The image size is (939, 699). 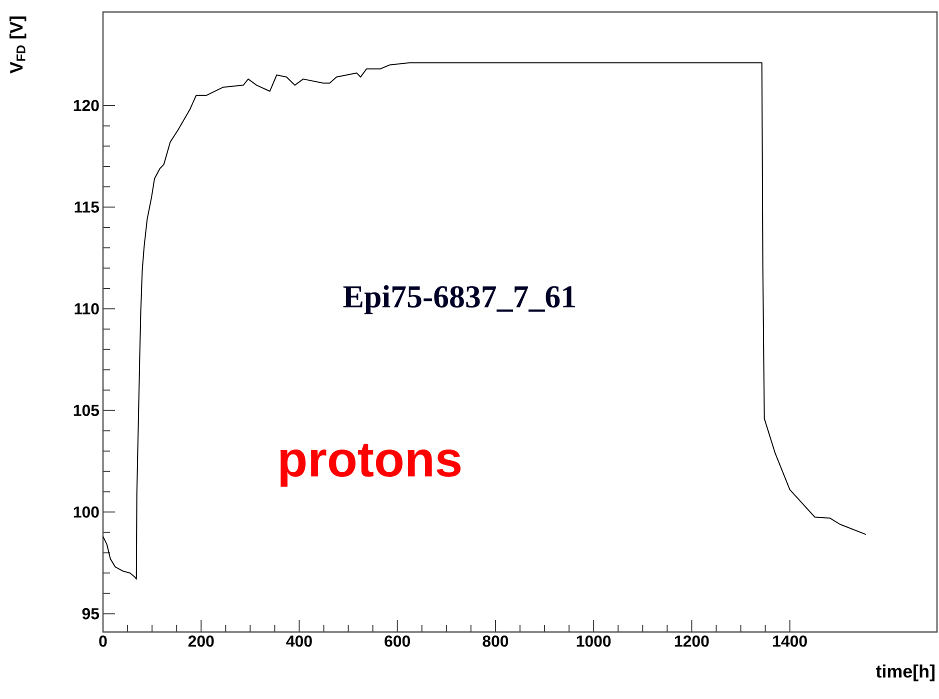 What do you see at coordinates (103, 641) in the screenshot?
I see `x-tick-label: 0` at bounding box center [103, 641].